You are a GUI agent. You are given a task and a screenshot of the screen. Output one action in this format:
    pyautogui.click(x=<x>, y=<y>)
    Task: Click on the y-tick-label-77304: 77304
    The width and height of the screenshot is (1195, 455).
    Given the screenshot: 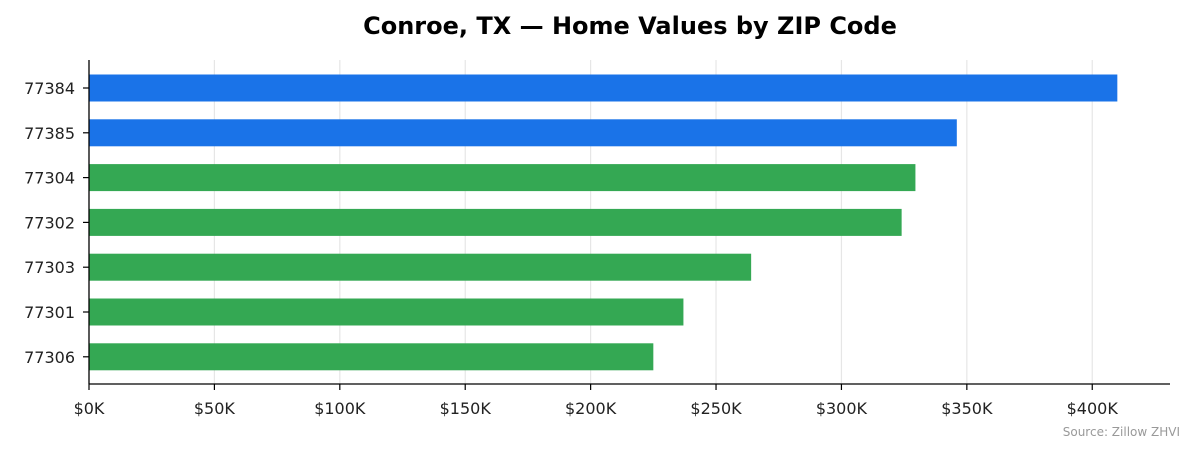 What is the action you would take?
    pyautogui.click(x=49, y=178)
    